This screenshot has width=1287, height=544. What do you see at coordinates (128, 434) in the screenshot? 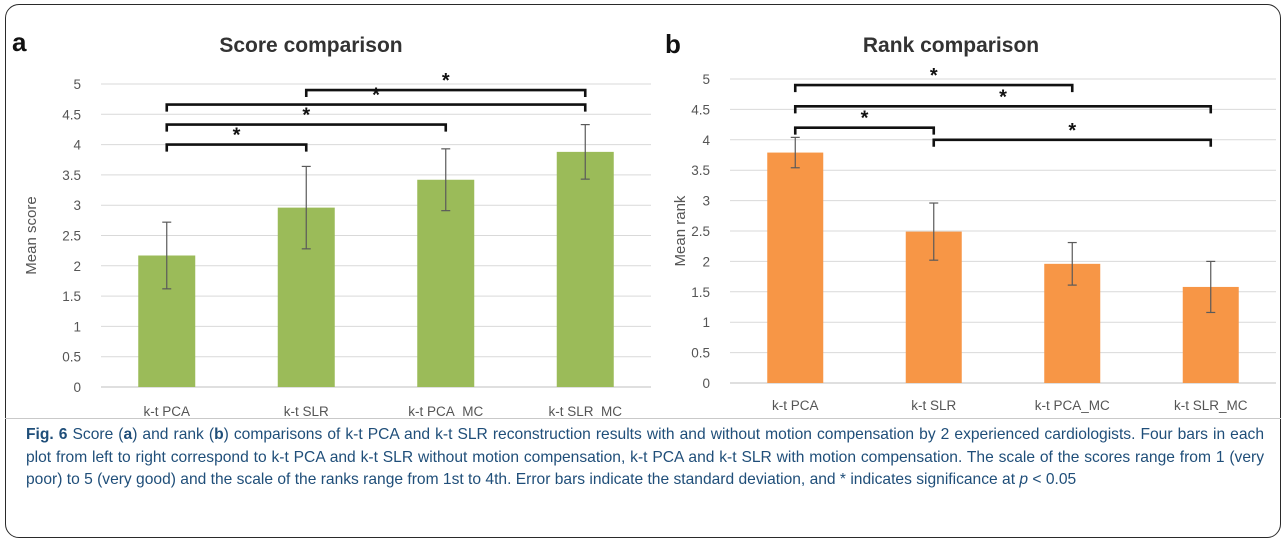
I see `caption-panel-a: a` at bounding box center [128, 434].